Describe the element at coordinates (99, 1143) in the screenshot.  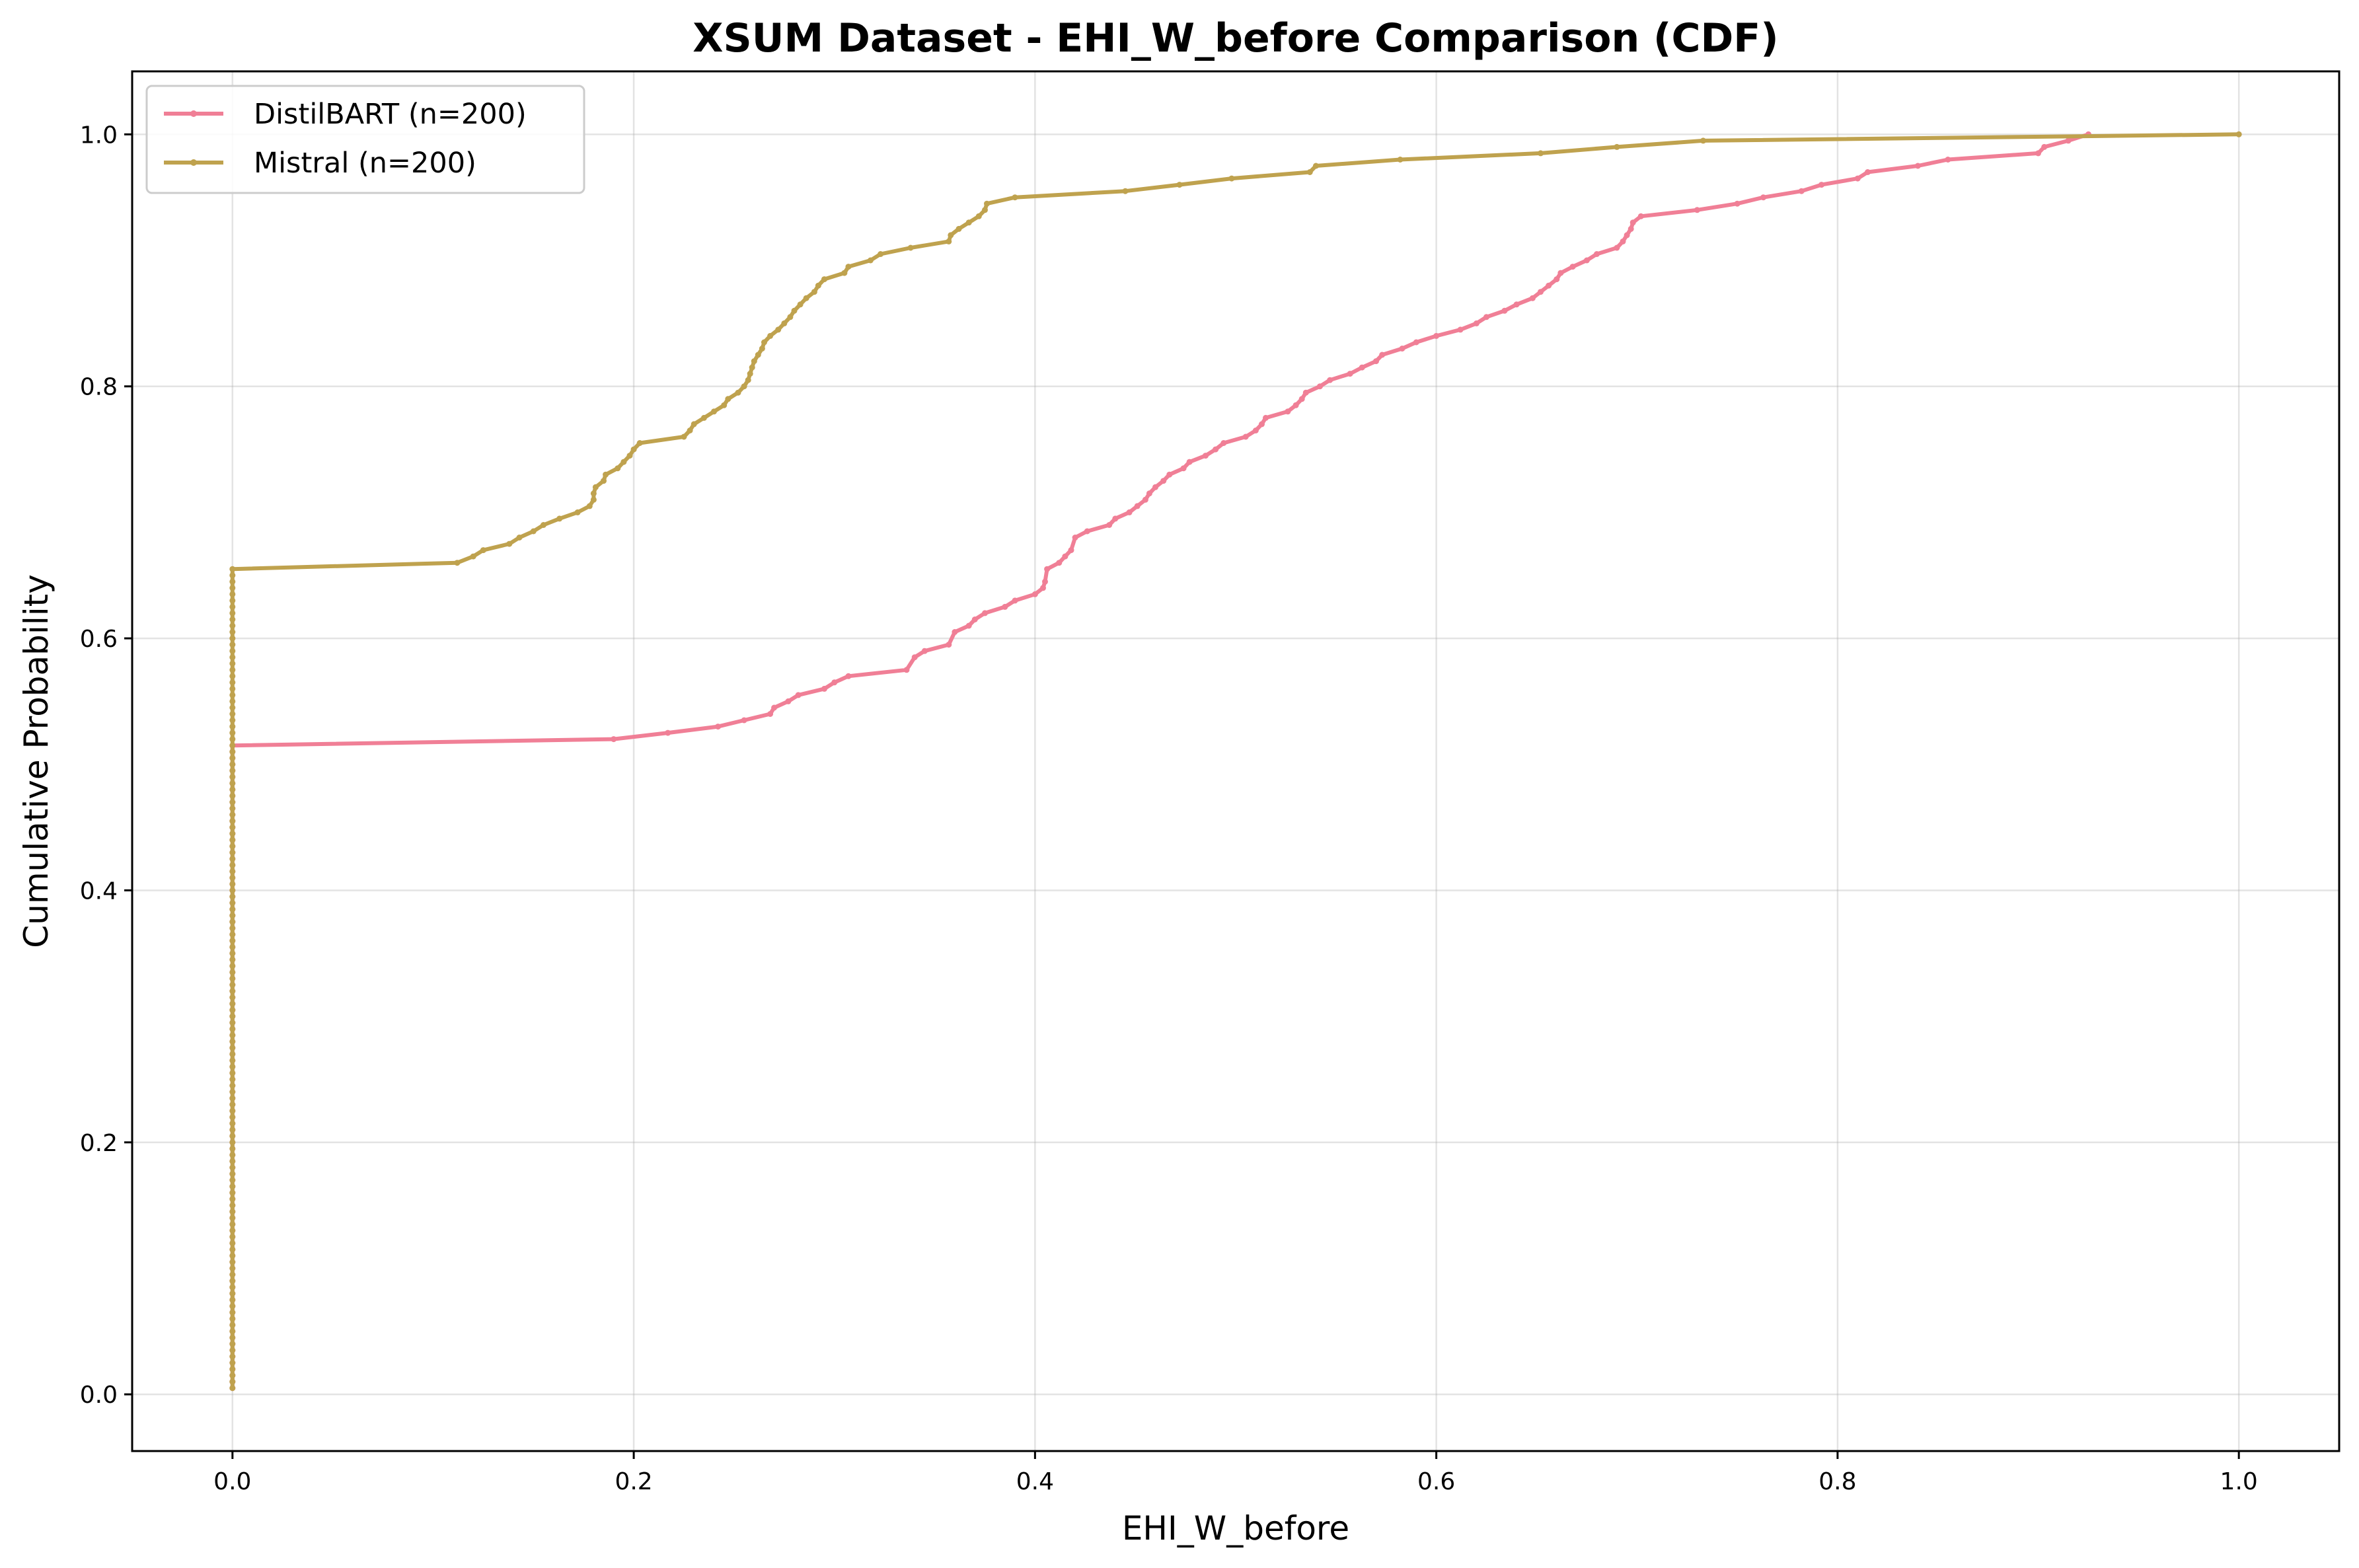
I see `y-tick-label: 0.2` at that location.